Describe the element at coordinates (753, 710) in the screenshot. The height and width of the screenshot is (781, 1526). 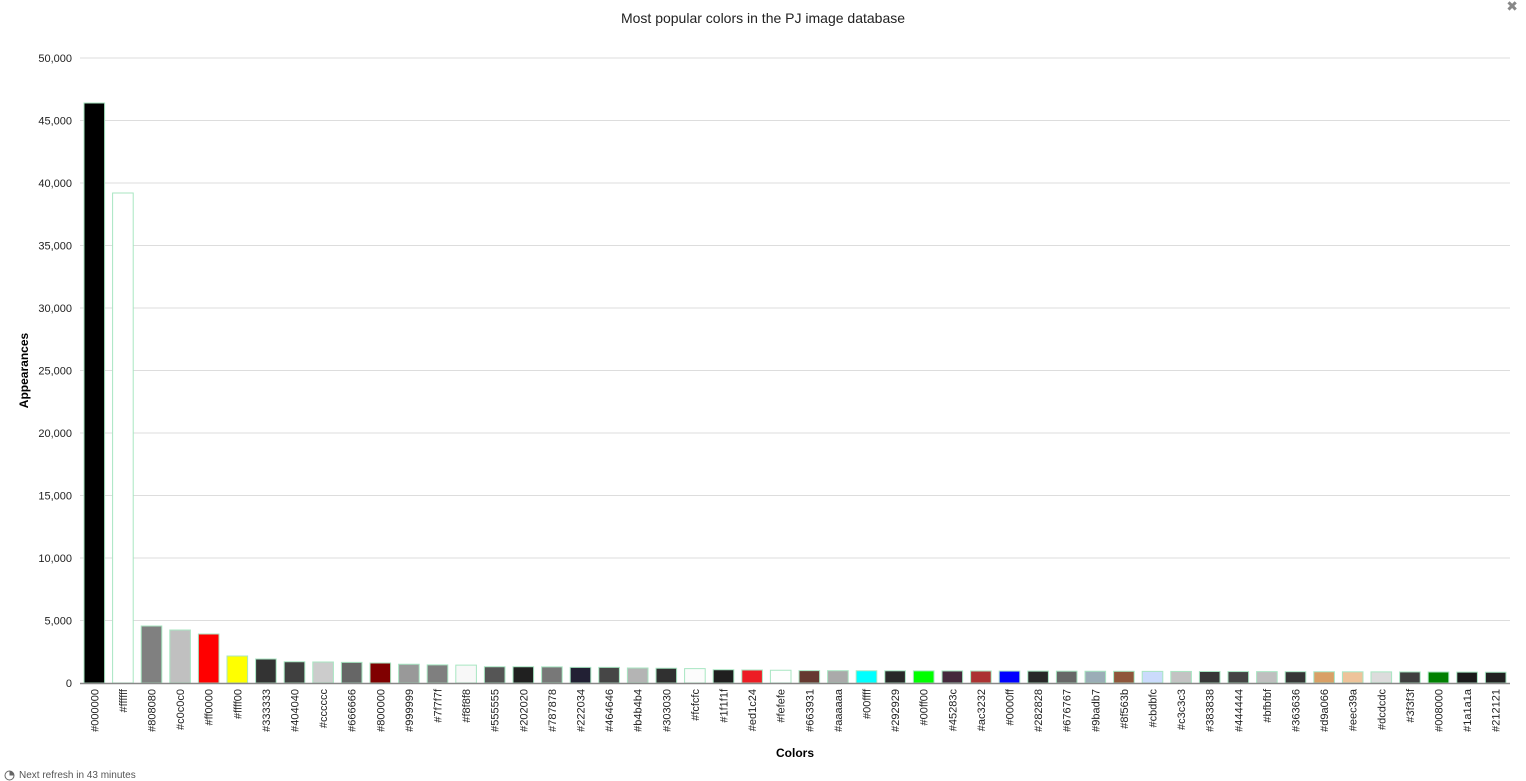
I see `x-tick-label: #ed1c24` at that location.